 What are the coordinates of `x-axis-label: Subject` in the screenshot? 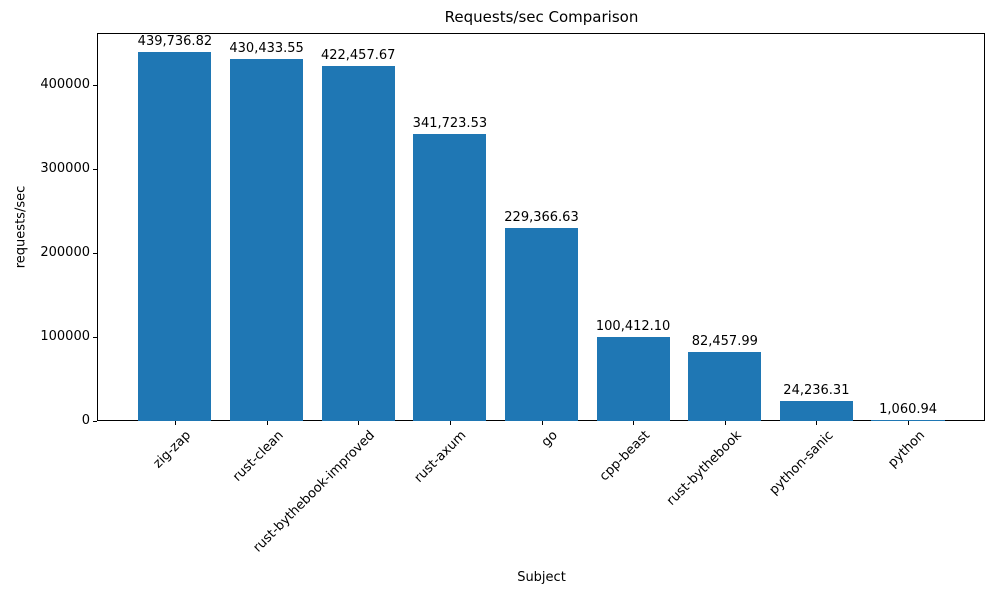 It's located at (541, 577).